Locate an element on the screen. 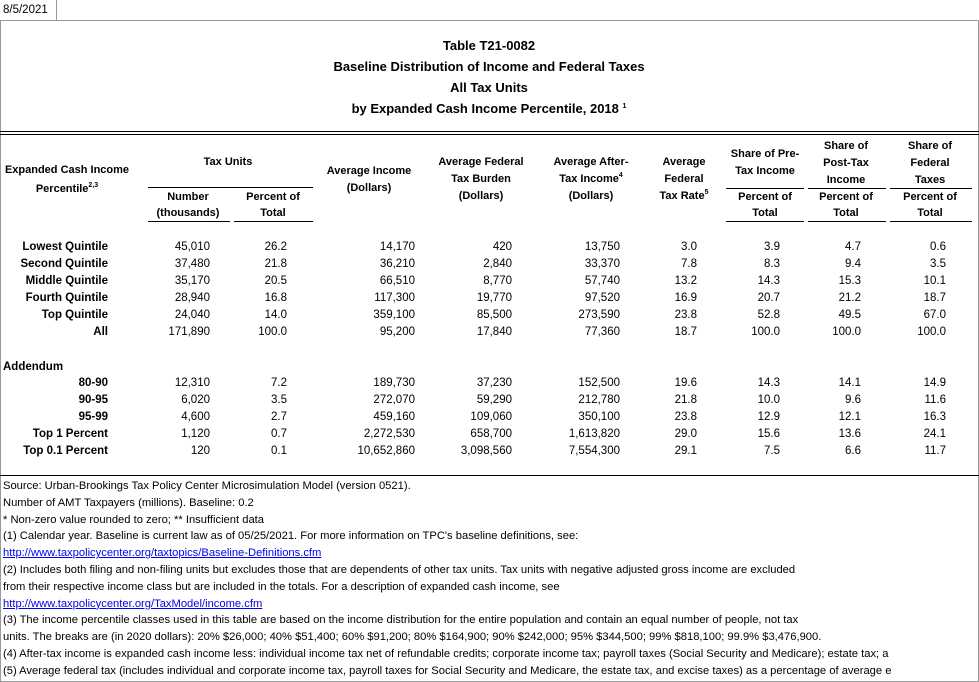 The width and height of the screenshot is (979, 682). cell: 15.6 is located at coordinates (768, 434).